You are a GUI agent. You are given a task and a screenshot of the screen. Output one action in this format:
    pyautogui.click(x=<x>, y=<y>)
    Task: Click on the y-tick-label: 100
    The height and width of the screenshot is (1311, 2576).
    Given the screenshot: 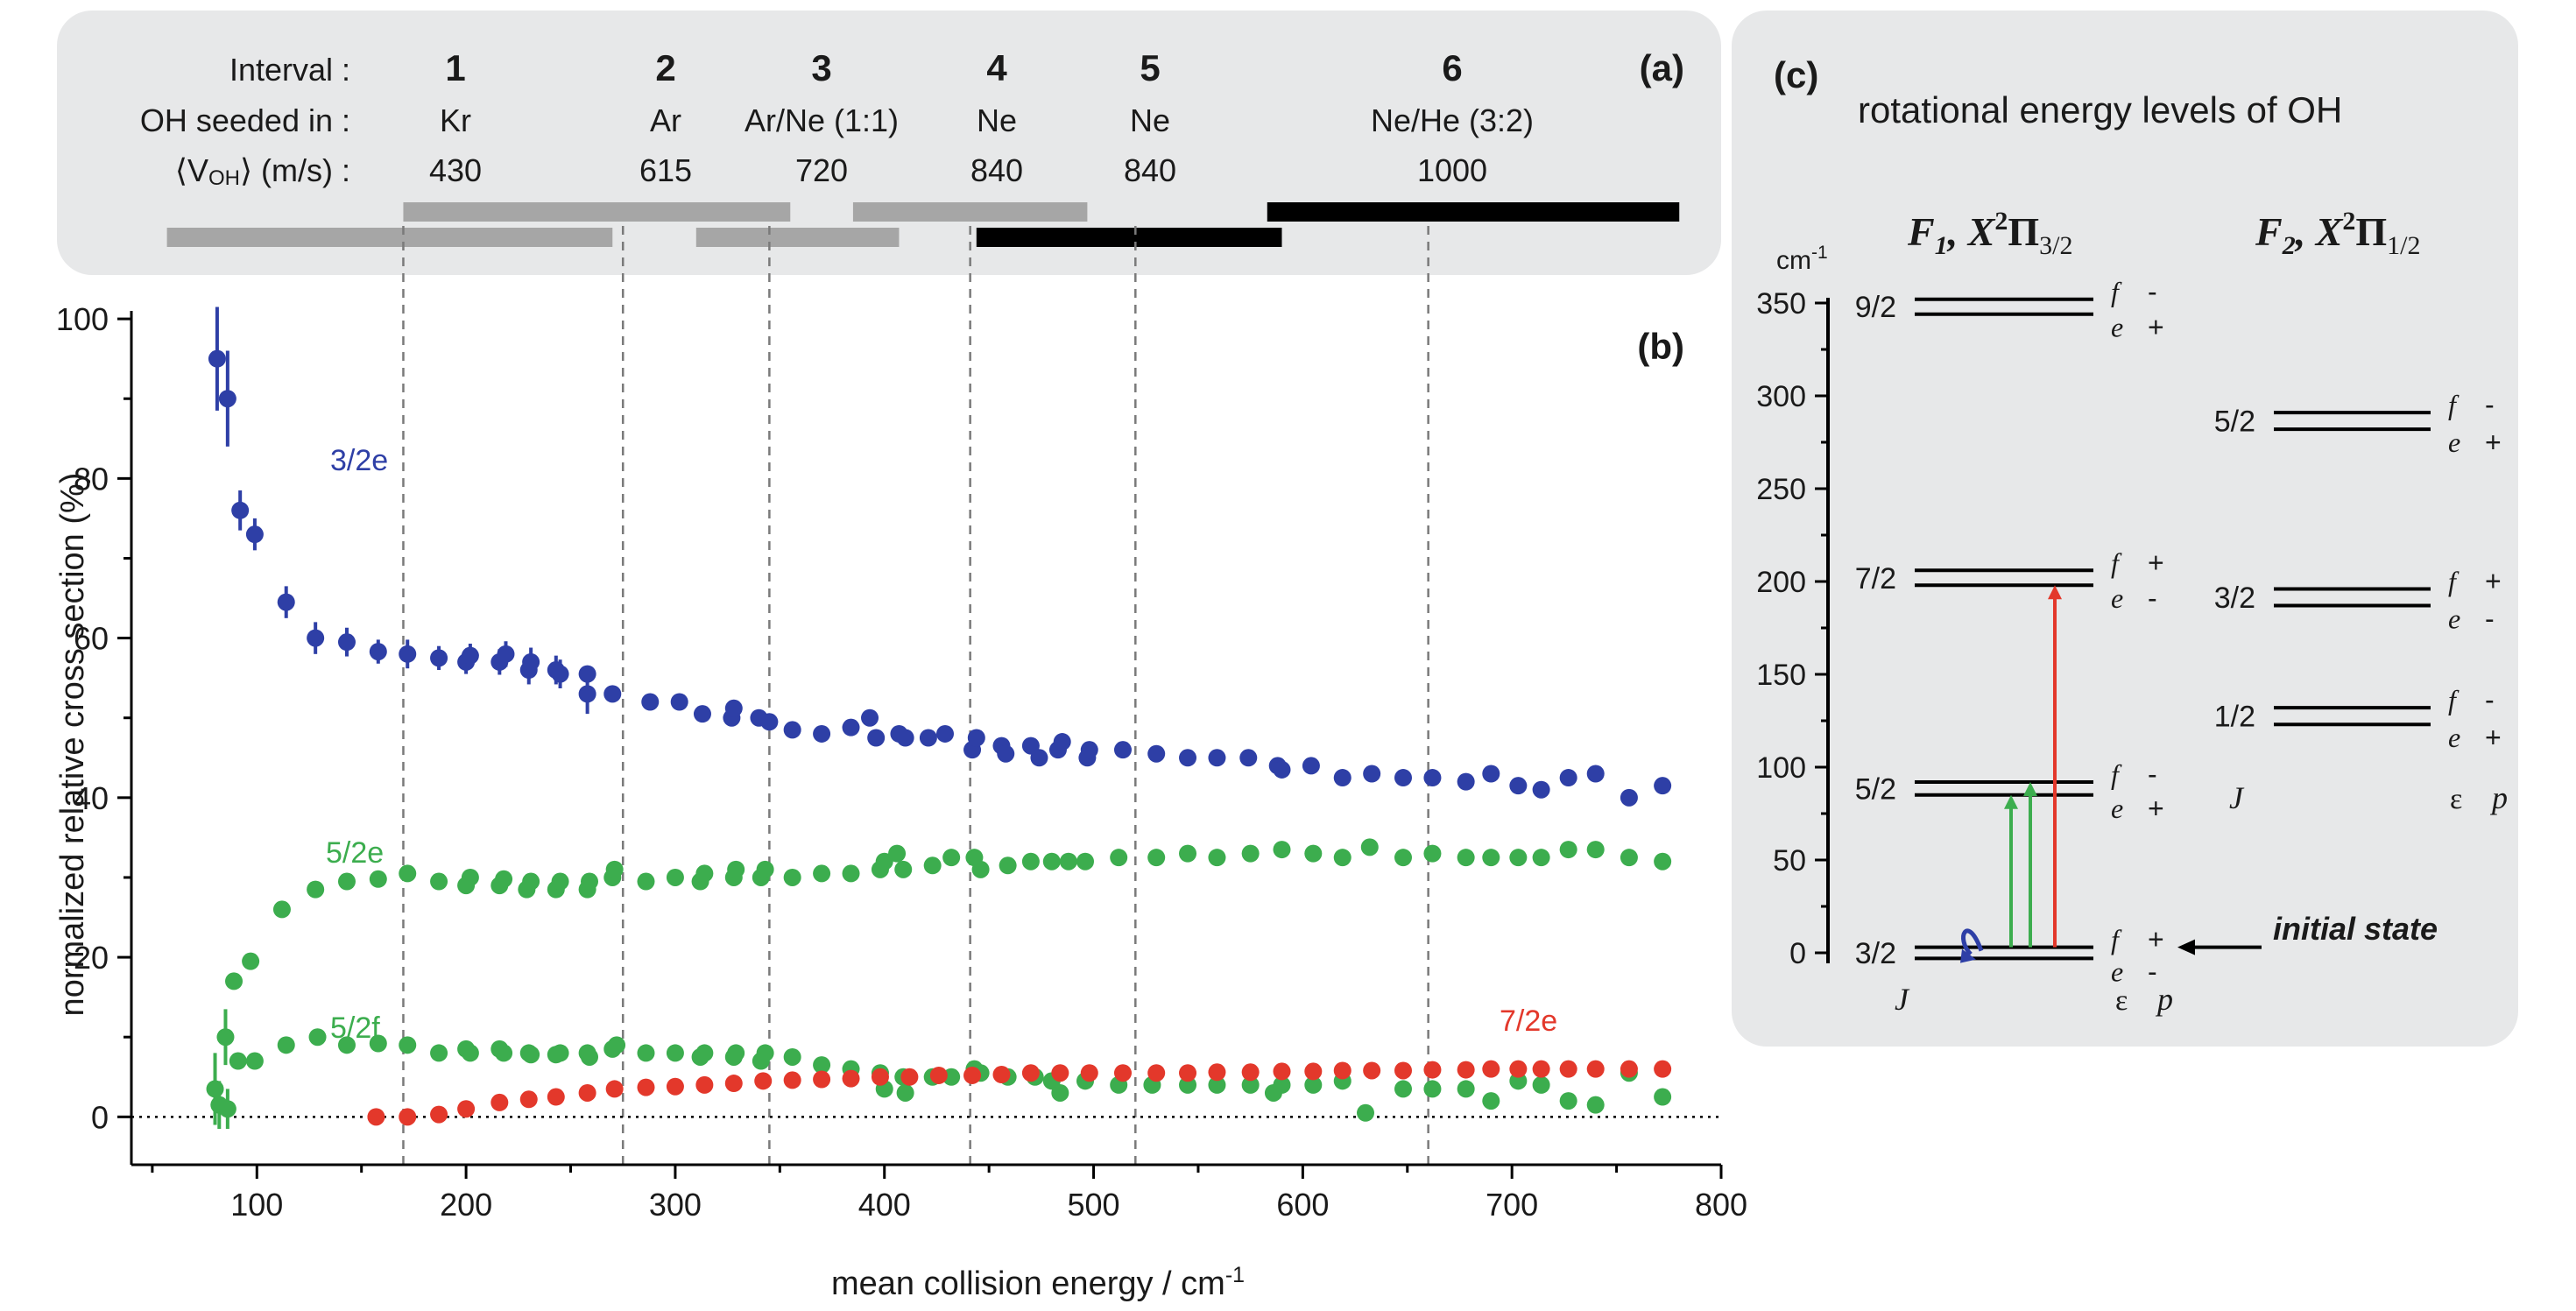 What is the action you would take?
    pyautogui.click(x=82, y=319)
    